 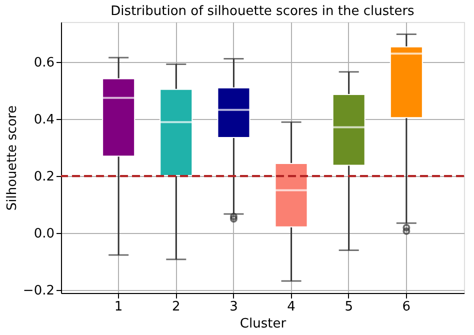 I want to click on y-tick-label: 0.0, so click(x=44, y=234).